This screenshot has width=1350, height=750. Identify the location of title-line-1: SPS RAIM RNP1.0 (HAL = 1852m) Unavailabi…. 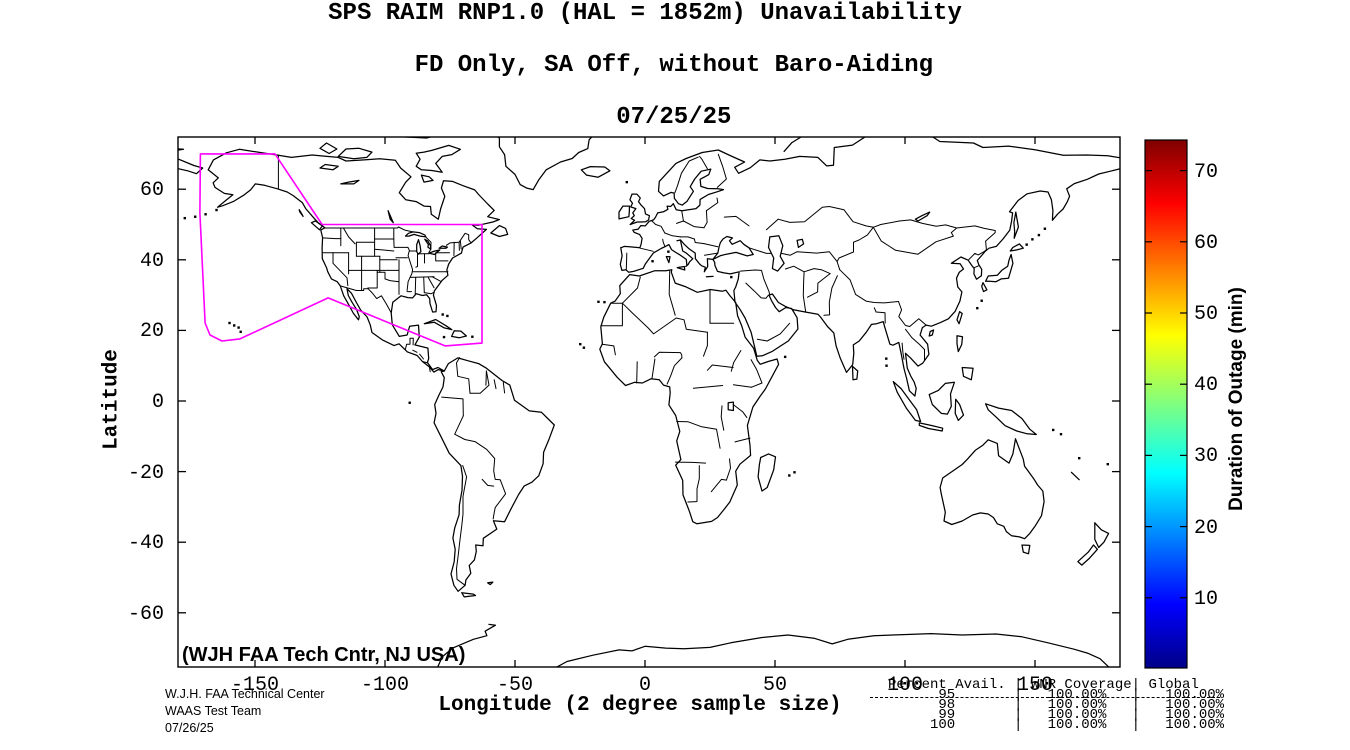
(645, 13).